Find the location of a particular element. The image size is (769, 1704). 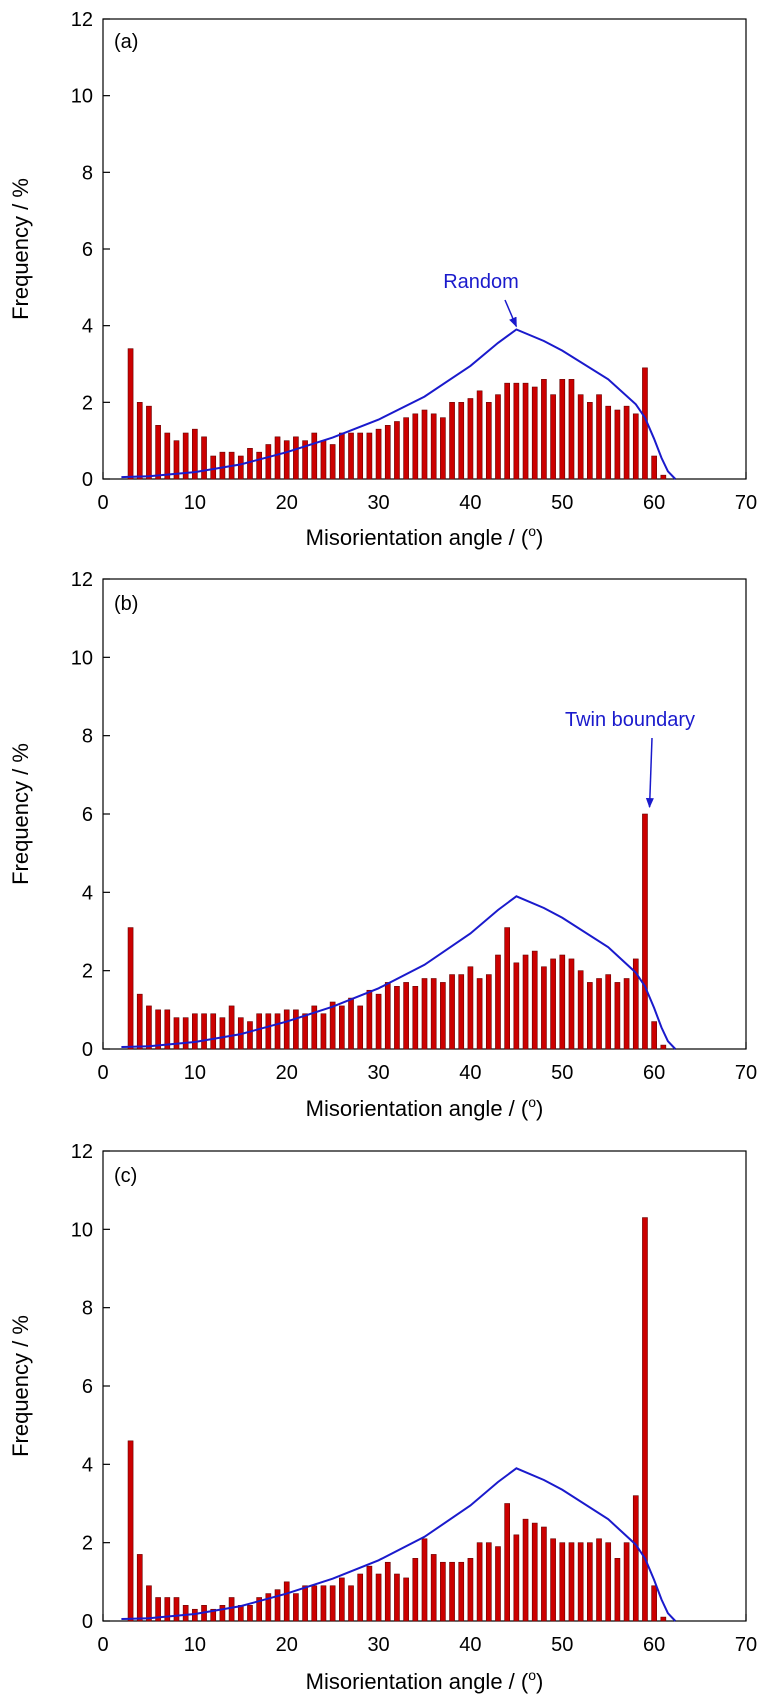

x-tick-label: 20 is located at coordinates (287, 1073).